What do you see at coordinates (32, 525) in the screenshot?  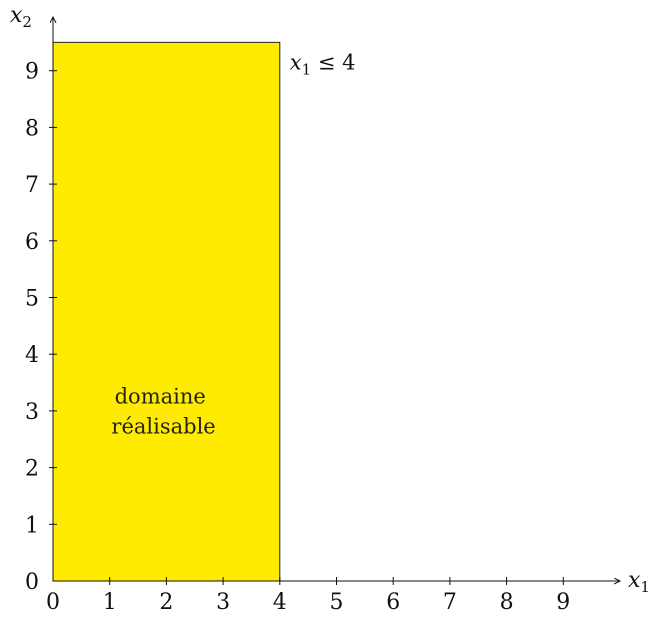 I see `y-tick-label: 1` at bounding box center [32, 525].